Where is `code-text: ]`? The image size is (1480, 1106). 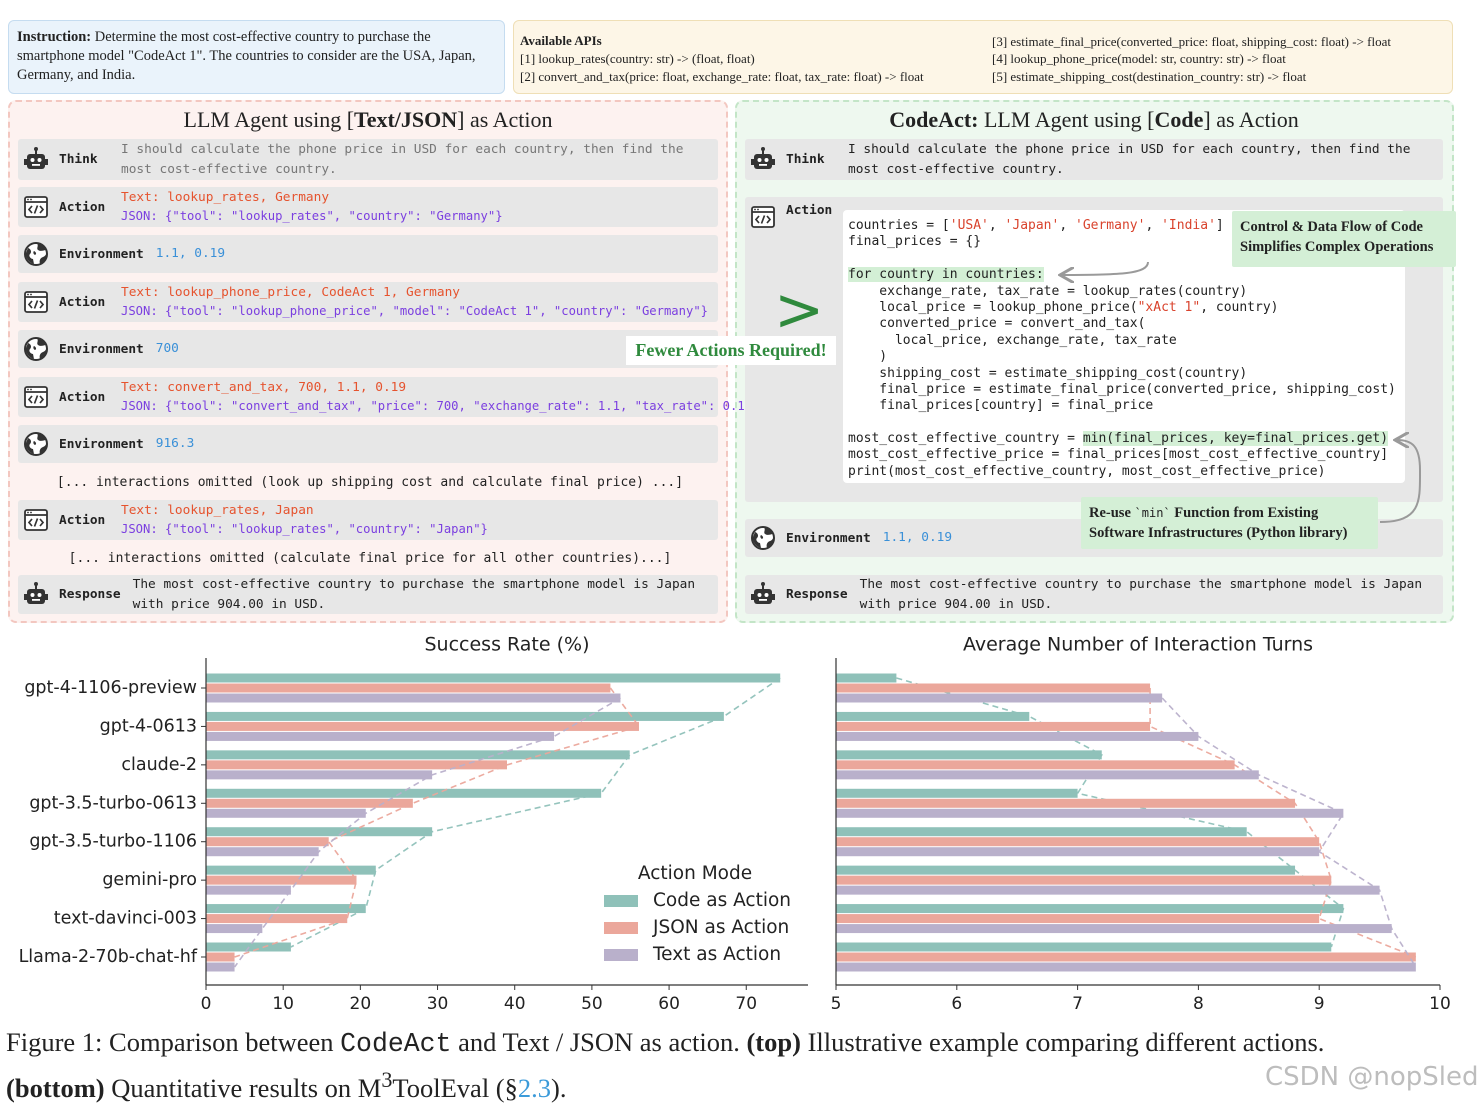 code-text: ] is located at coordinates (1219, 225).